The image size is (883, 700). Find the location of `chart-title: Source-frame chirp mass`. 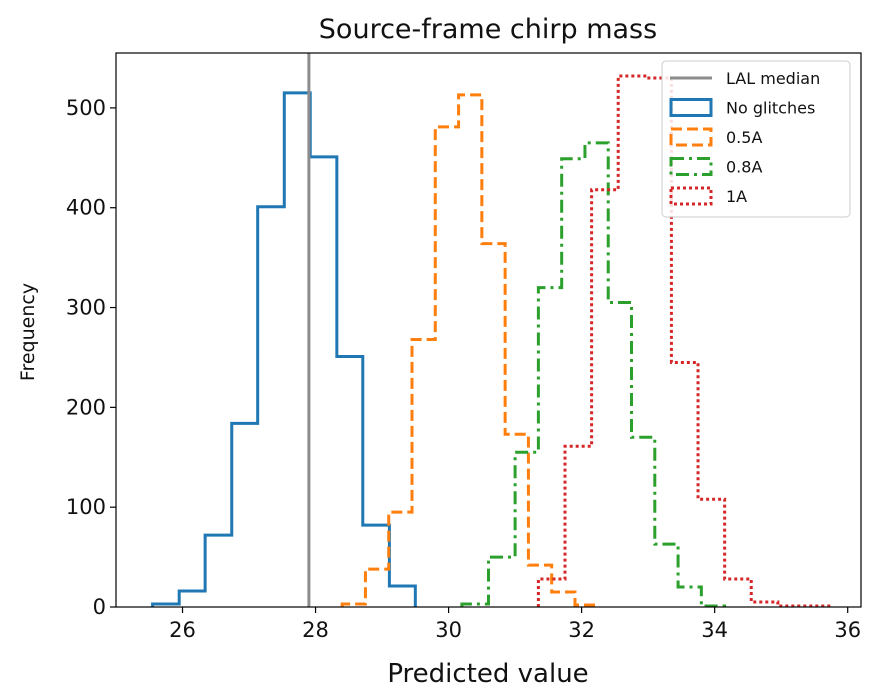

chart-title: Source-frame chirp mass is located at coordinates (488, 29).